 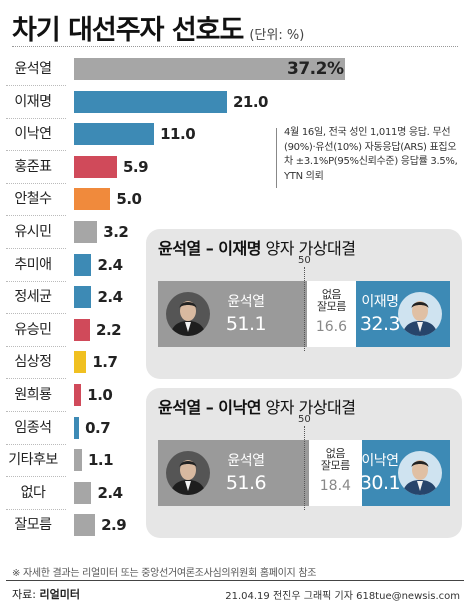 I want to click on bar-row: 잘모름 2.9, so click(x=235, y=525).